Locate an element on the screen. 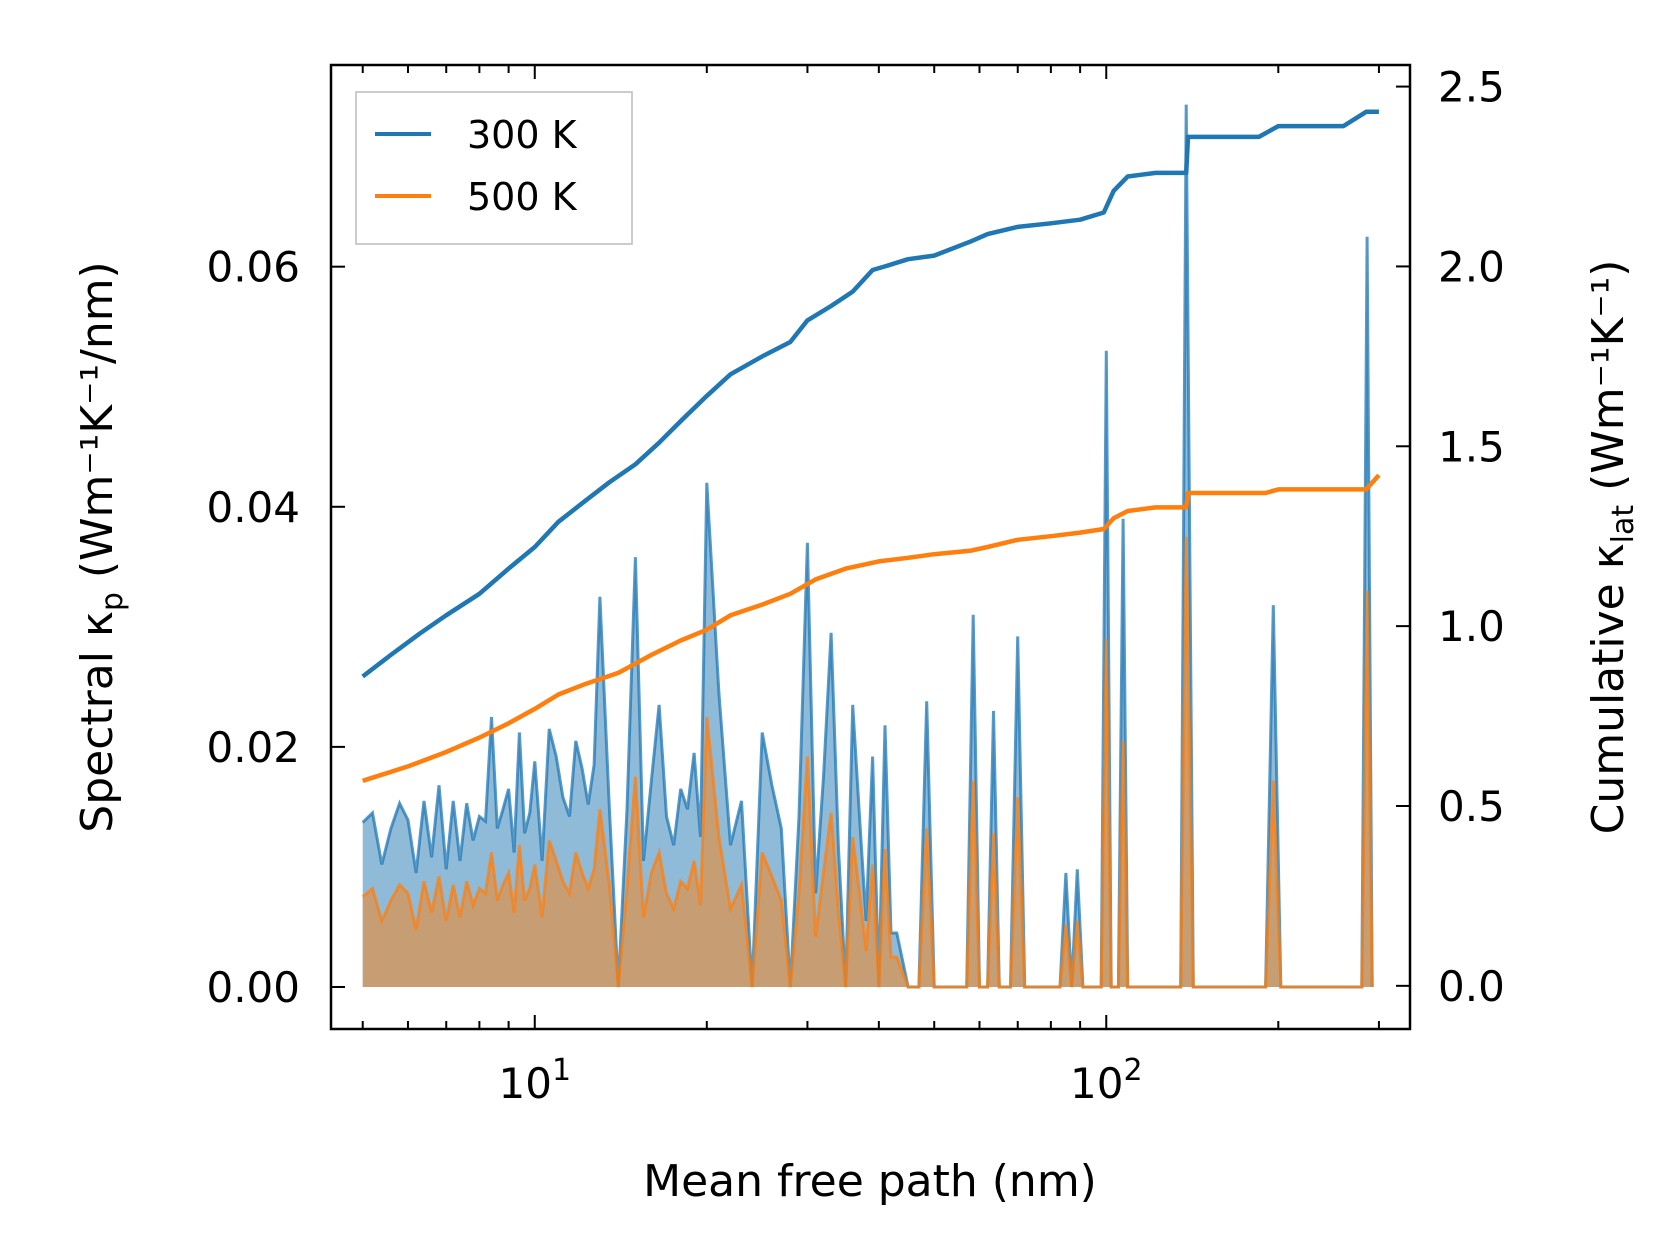  legend-box is located at coordinates (494, 168).